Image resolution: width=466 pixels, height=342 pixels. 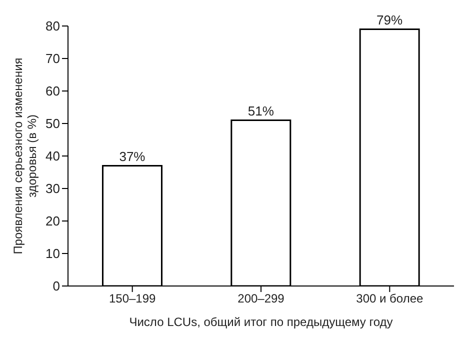 I want to click on y-tick-label: 70, so click(x=53, y=58).